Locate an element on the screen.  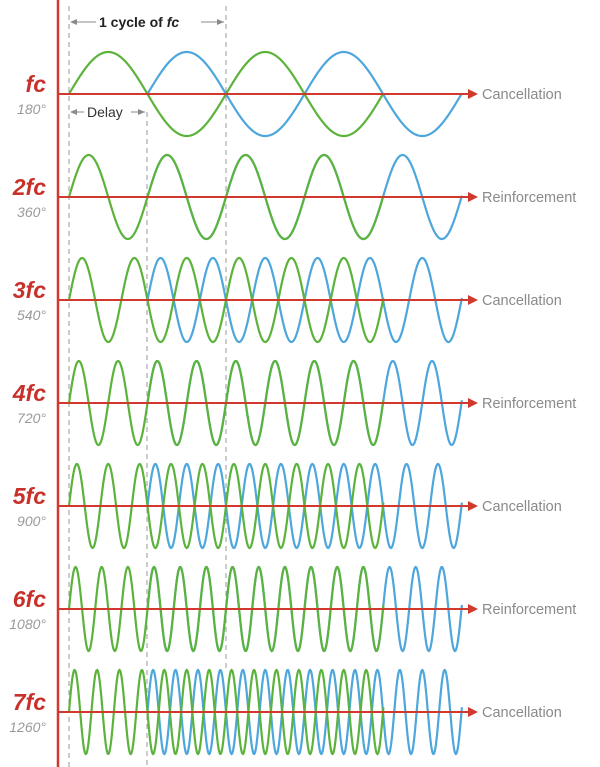
cycle-annotation: 1 cycle of fc is located at coordinates (147, 22).